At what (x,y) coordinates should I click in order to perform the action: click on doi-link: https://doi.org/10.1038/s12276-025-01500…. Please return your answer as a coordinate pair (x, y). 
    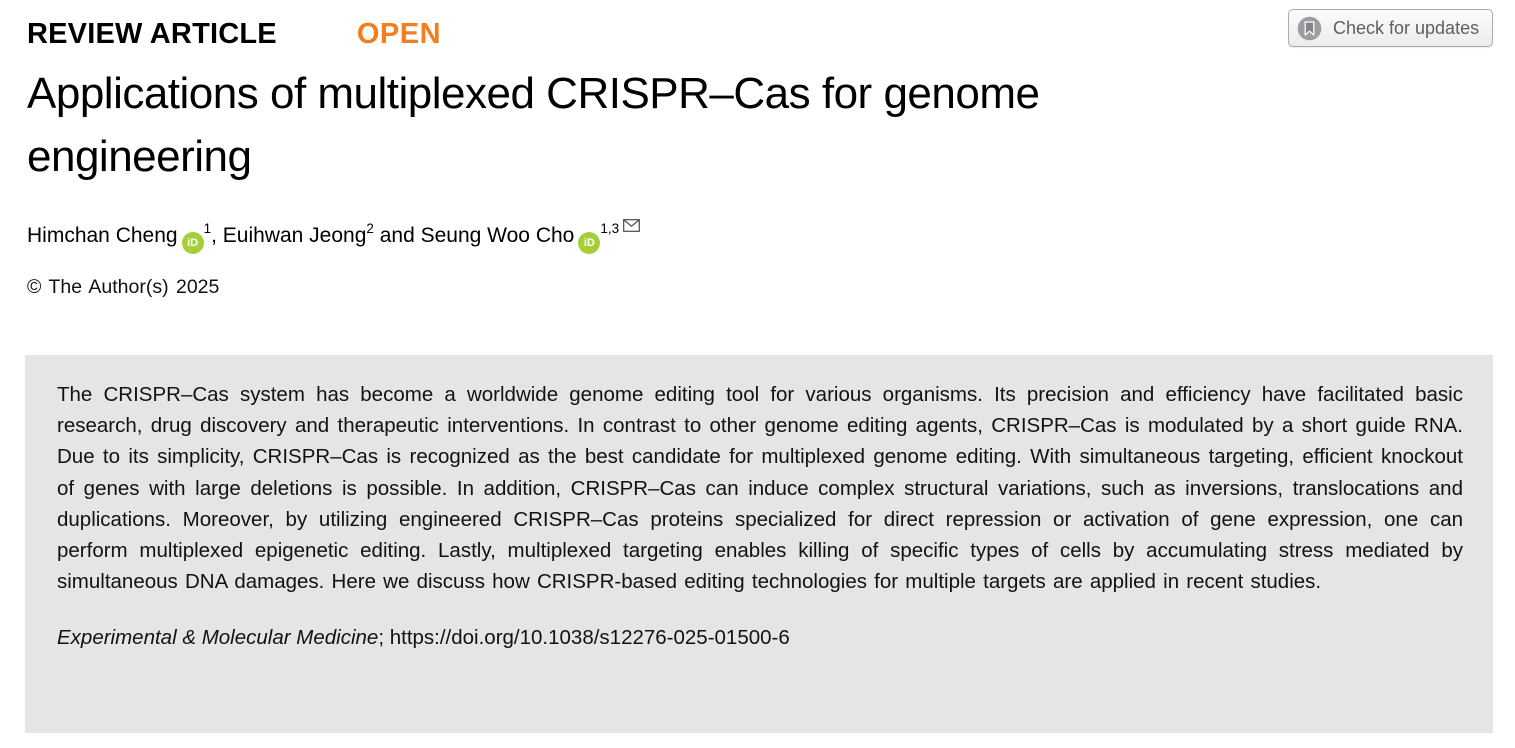
    Looking at the image, I should click on (589, 638).